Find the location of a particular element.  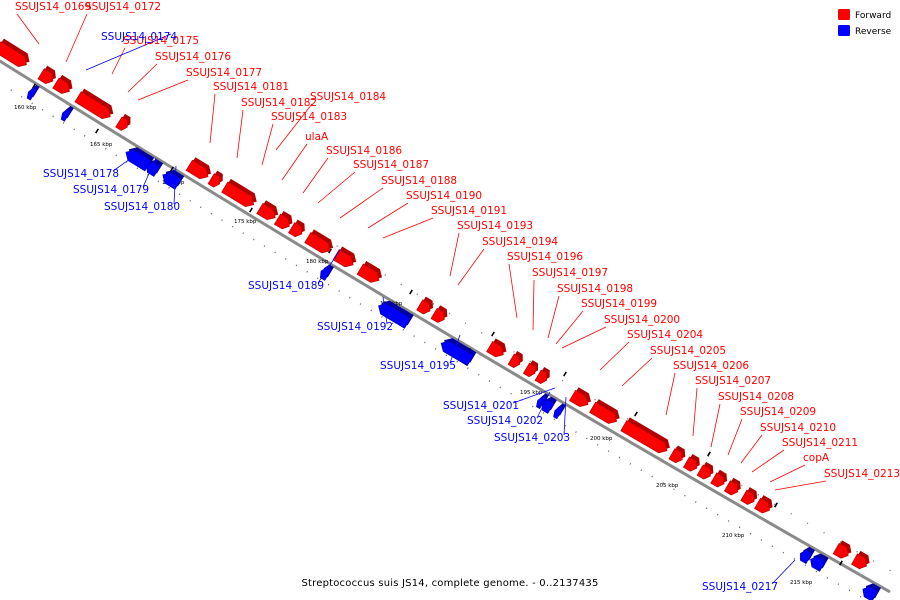

forward-gene-label: SSUJS14_0184 is located at coordinates (348, 97).